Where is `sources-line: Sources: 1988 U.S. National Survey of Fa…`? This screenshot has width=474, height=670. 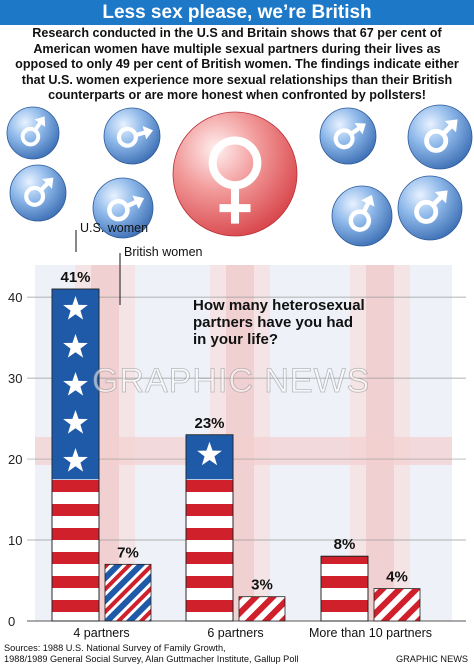 sources-line: Sources: 1988 U.S. National Survey of Fa… is located at coordinates (115, 648).